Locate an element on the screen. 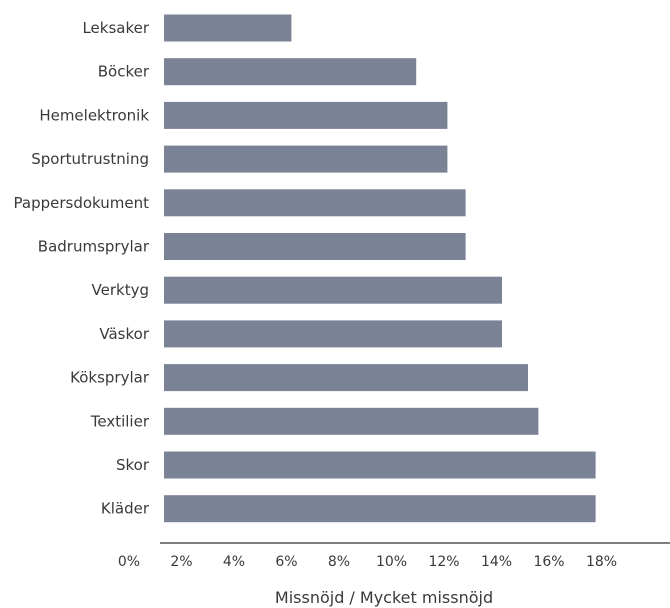 The width and height of the screenshot is (670, 608). x-tick-label: 2% is located at coordinates (181, 562).